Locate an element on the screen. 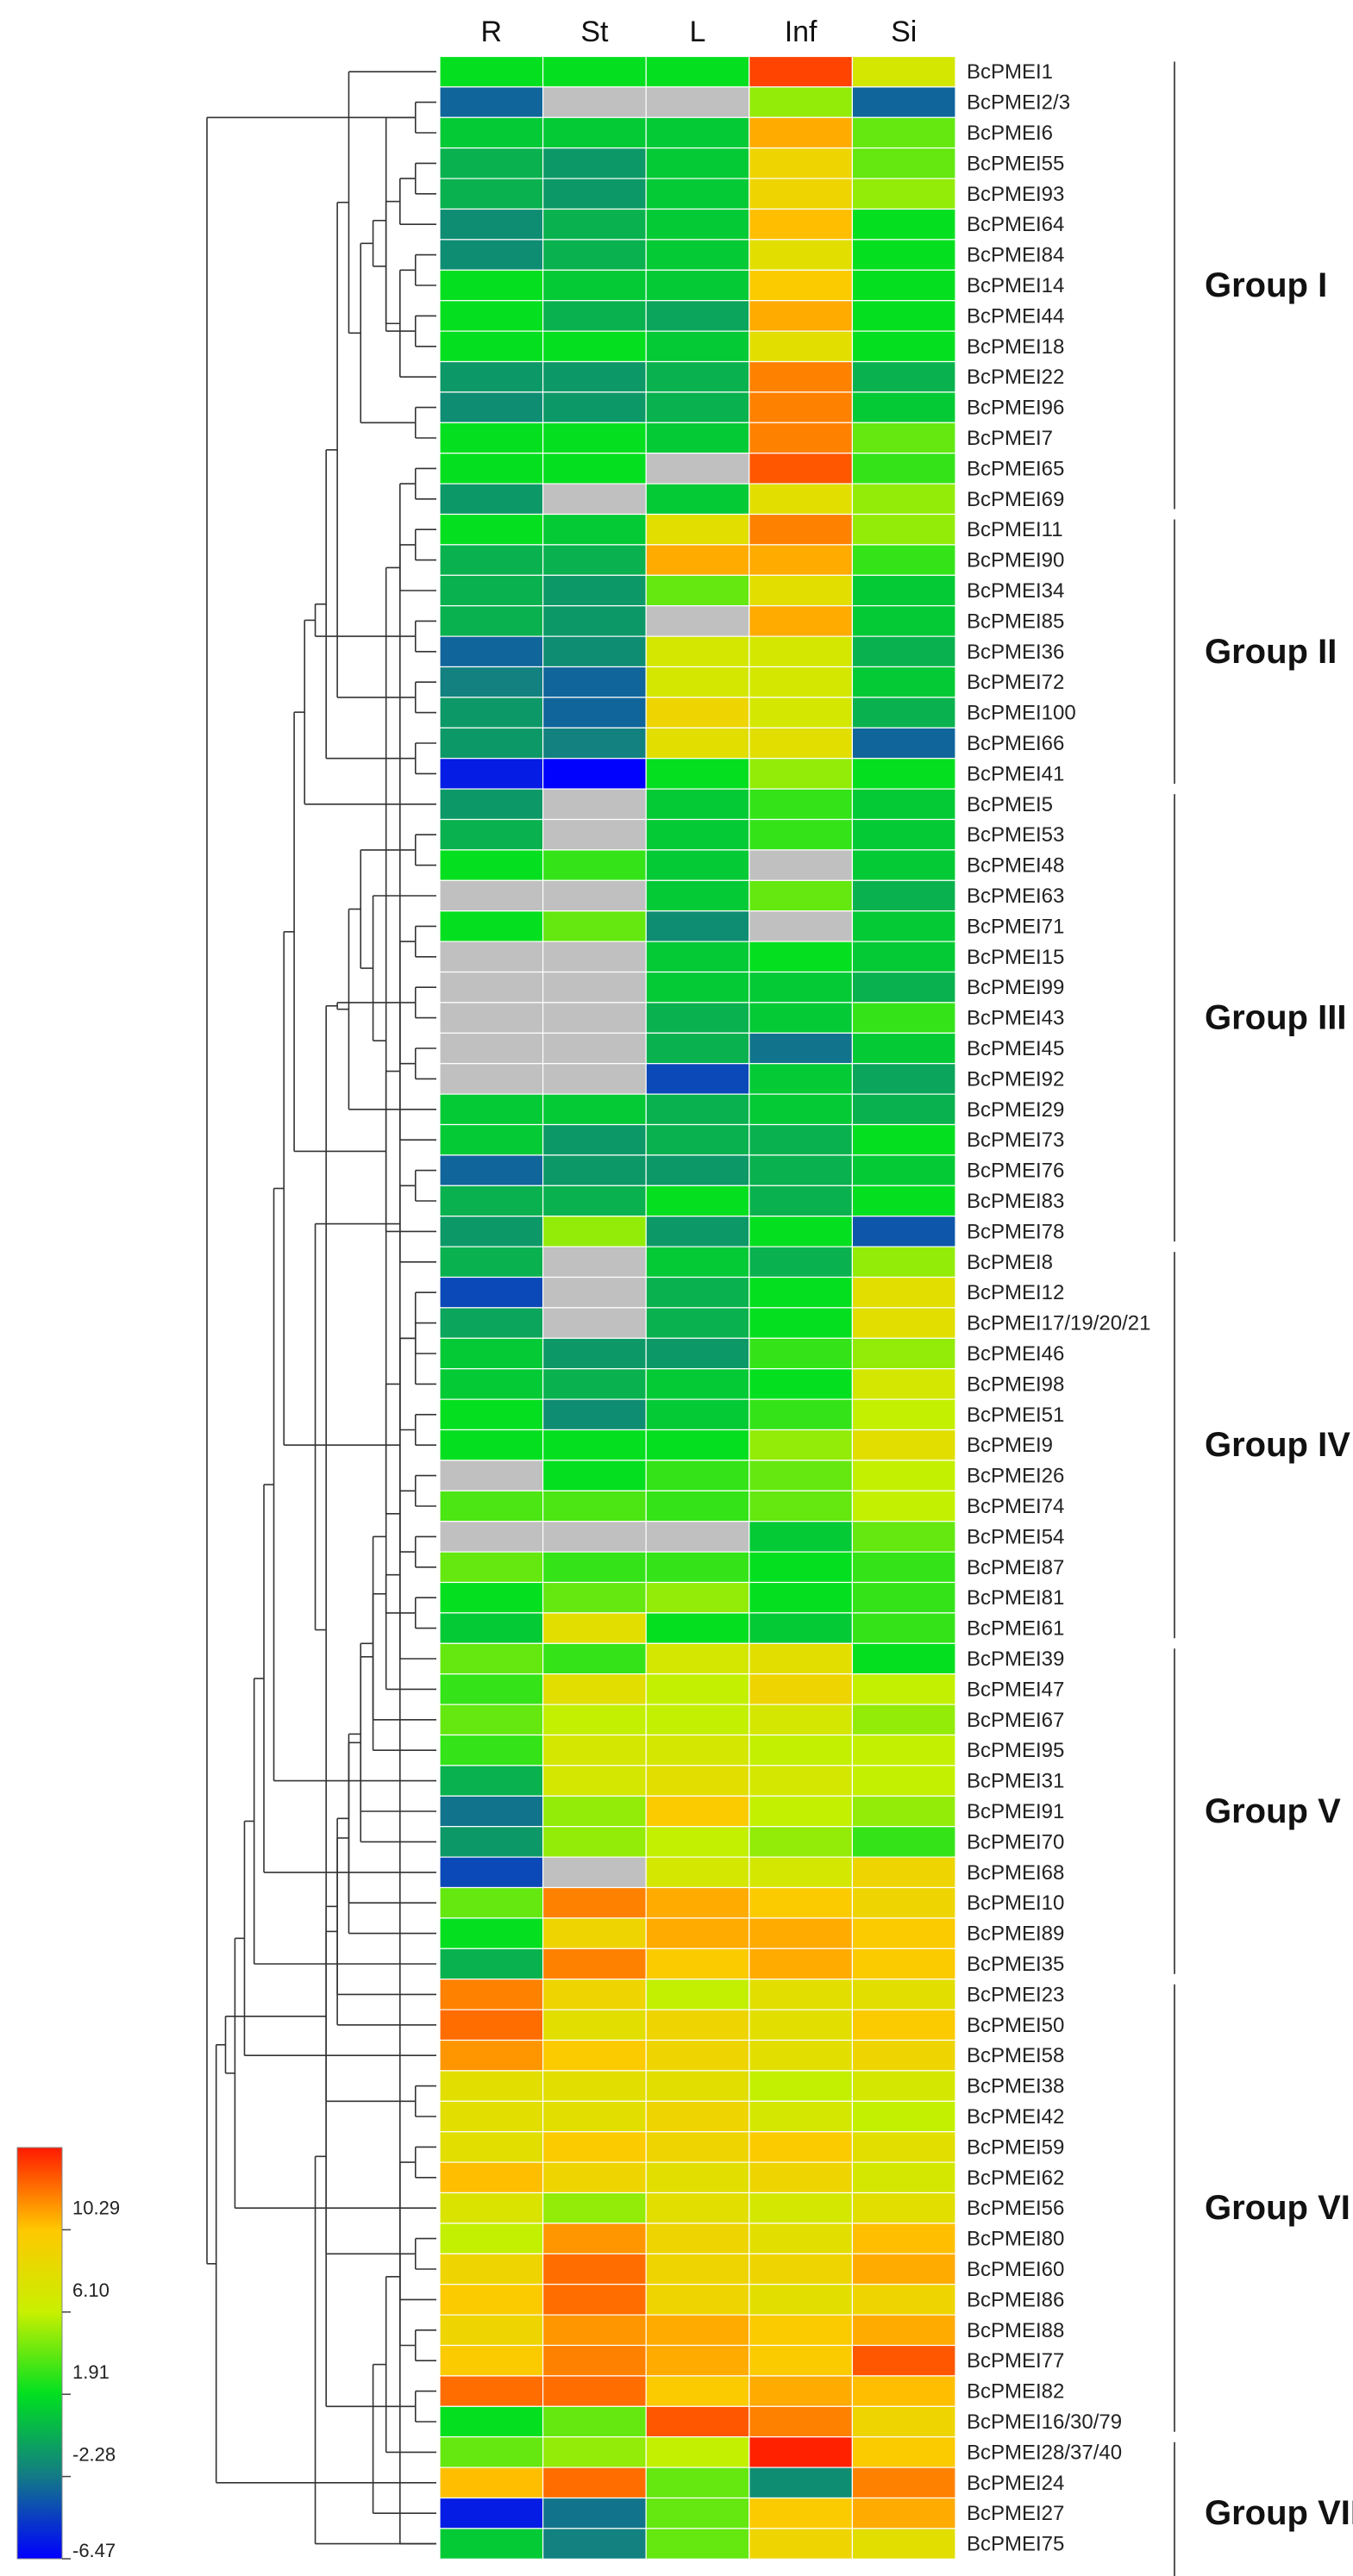 The width and height of the screenshot is (1353, 2576). column-label: Si is located at coordinates (904, 32).